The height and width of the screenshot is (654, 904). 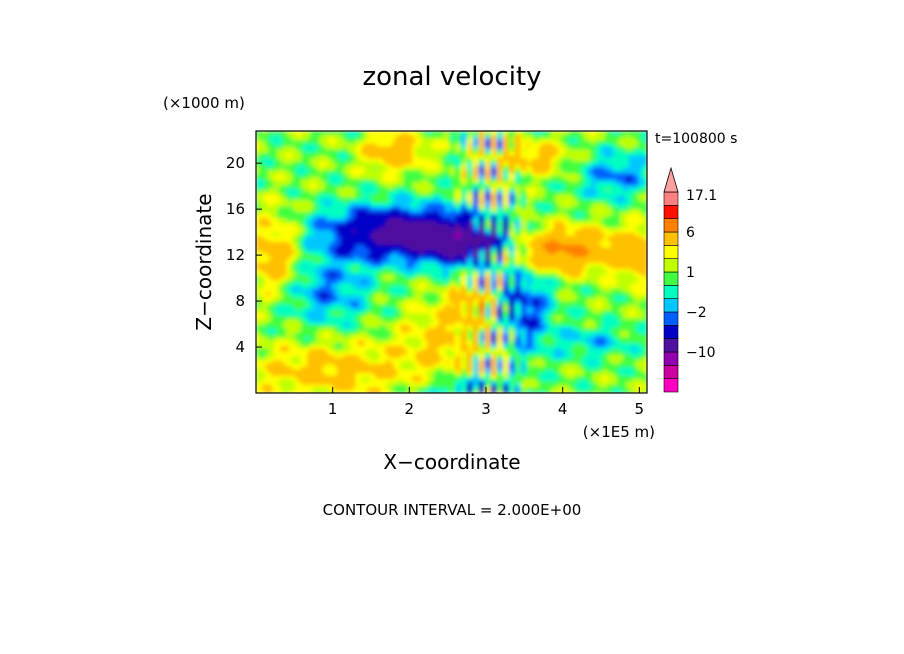 What do you see at coordinates (410, 409) in the screenshot?
I see `x-tick-label: 2` at bounding box center [410, 409].